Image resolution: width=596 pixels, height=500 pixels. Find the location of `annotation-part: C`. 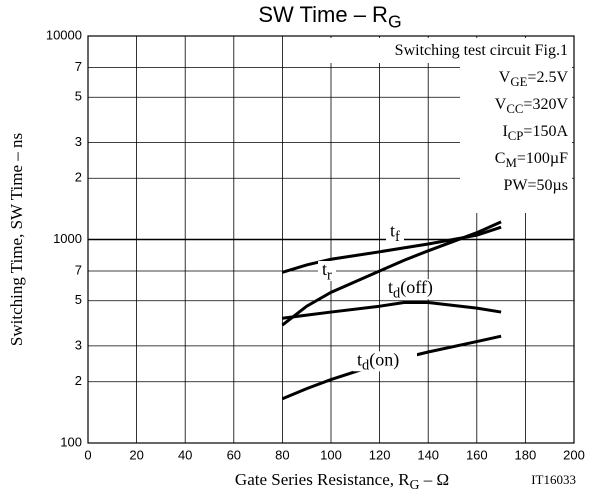

annotation-part: C is located at coordinates (500, 158).